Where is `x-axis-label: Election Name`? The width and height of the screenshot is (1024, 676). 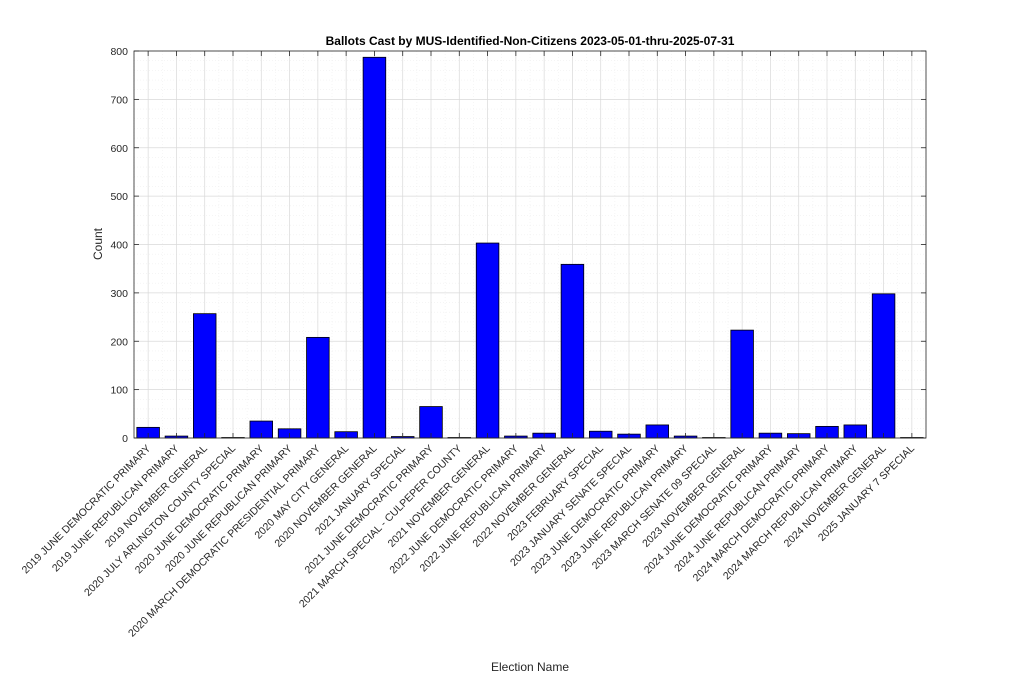
x-axis-label: Election Name is located at coordinates (530, 667).